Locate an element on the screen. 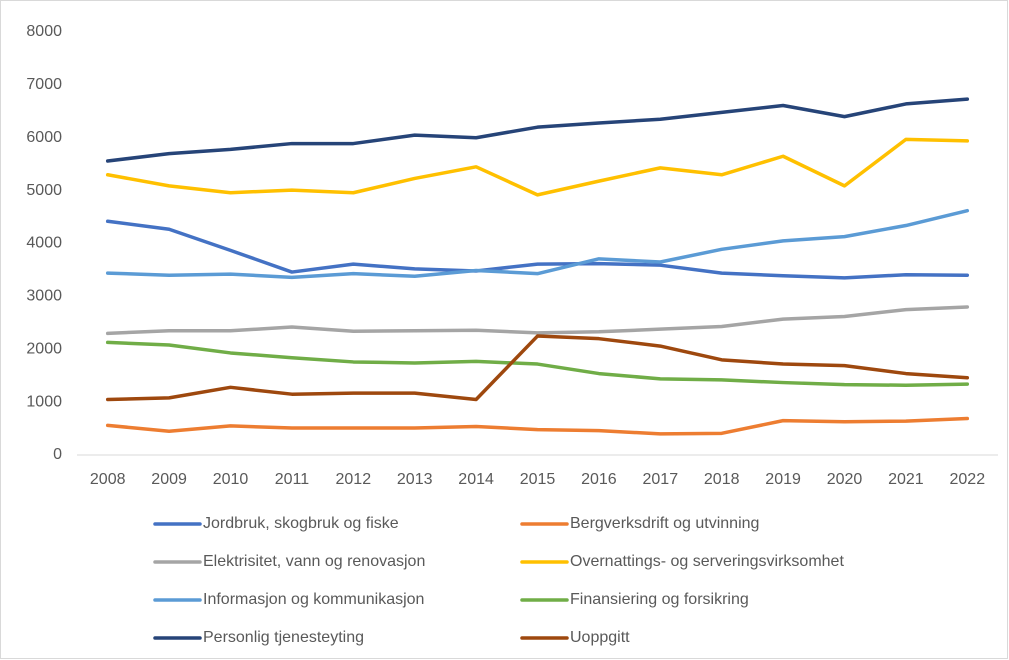 Image resolution: width=1009 pixels, height=660 pixels. legend-label: Uoppgitt is located at coordinates (600, 637).